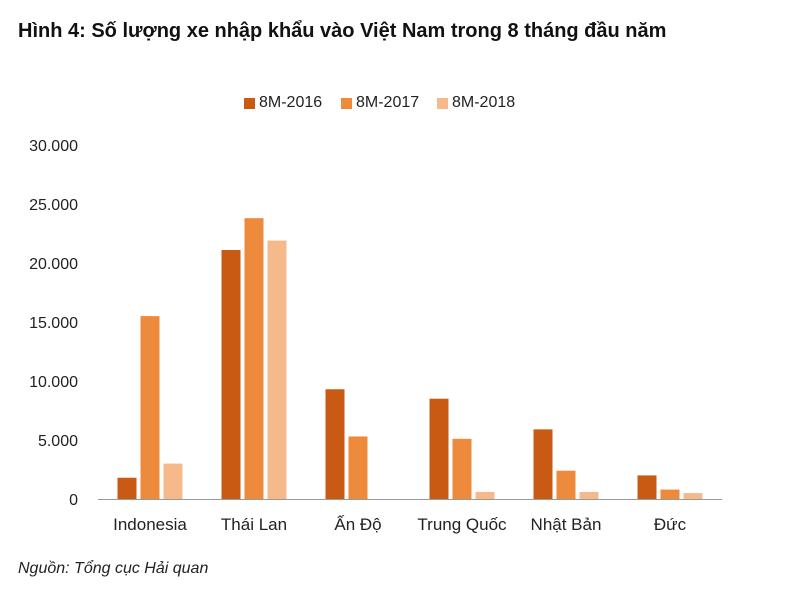 This screenshot has width=800, height=598. Describe the element at coordinates (484, 102) in the screenshot. I see `legend-label-8m-2018: 8M-2018` at that location.